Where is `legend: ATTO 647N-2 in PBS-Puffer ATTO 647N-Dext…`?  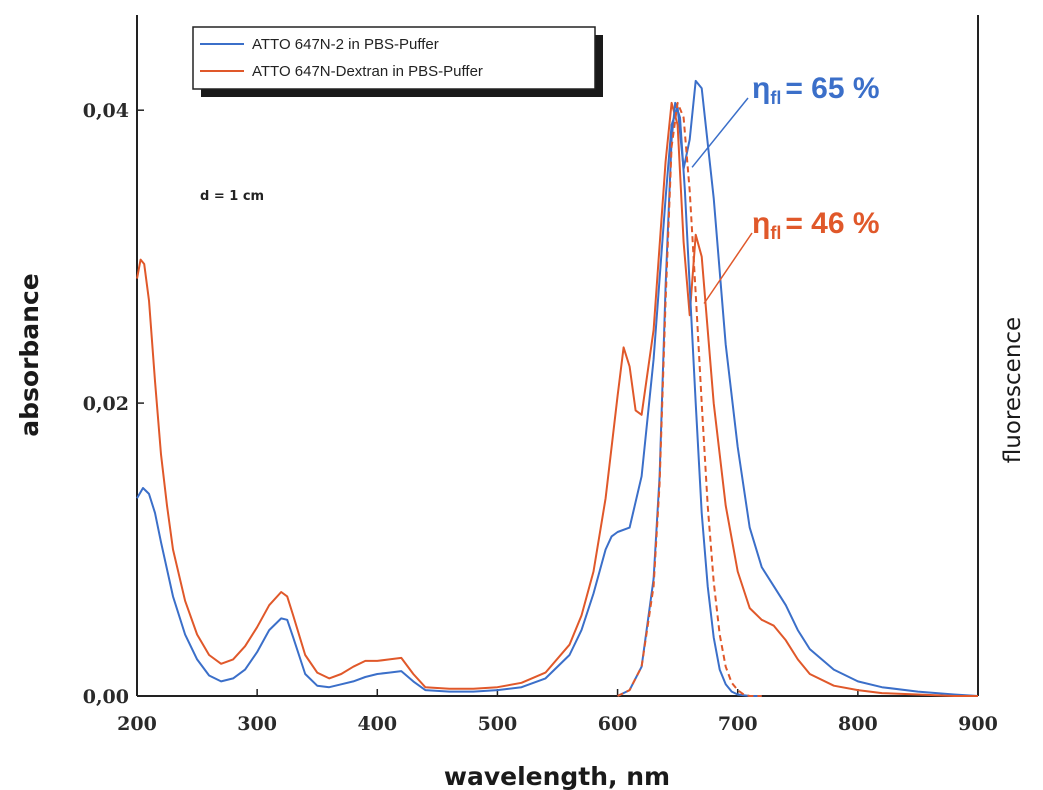 legend: ATTO 647N-2 in PBS-Puffer ATTO 647N-Dext… is located at coordinates (397, 61).